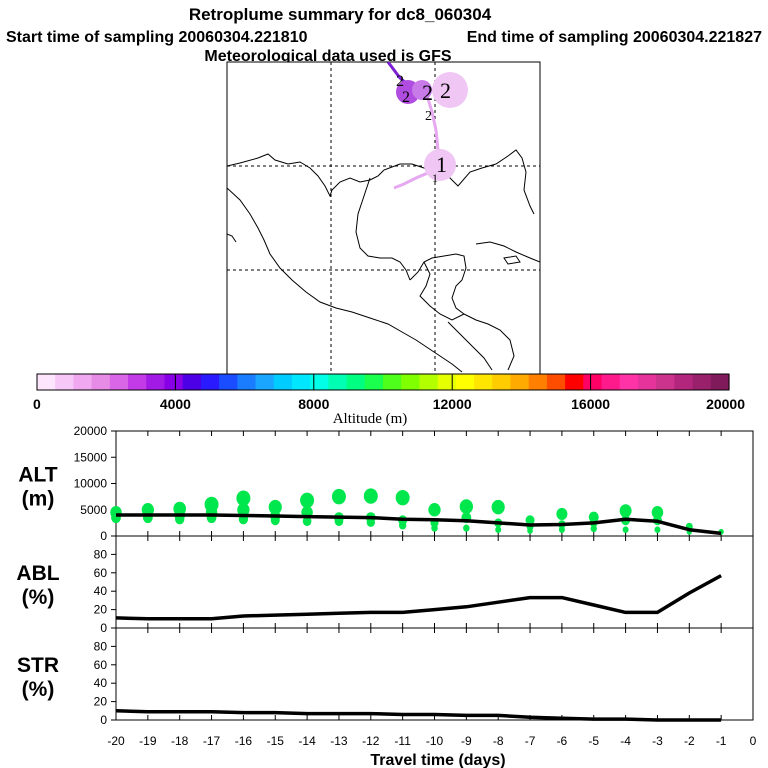 The height and width of the screenshot is (768, 768). I want to click on panel-ylabel: STR, so click(38, 665).